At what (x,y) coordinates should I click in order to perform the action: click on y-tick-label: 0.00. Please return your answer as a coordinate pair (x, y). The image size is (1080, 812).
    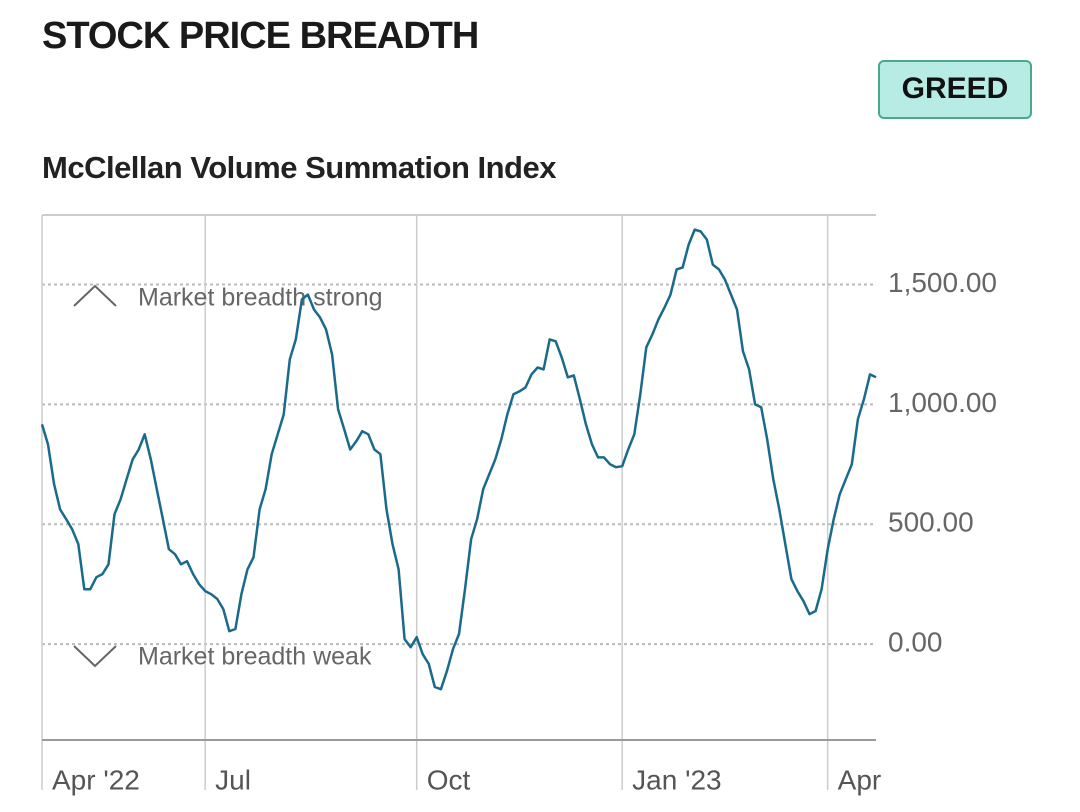
    Looking at the image, I should click on (915, 642).